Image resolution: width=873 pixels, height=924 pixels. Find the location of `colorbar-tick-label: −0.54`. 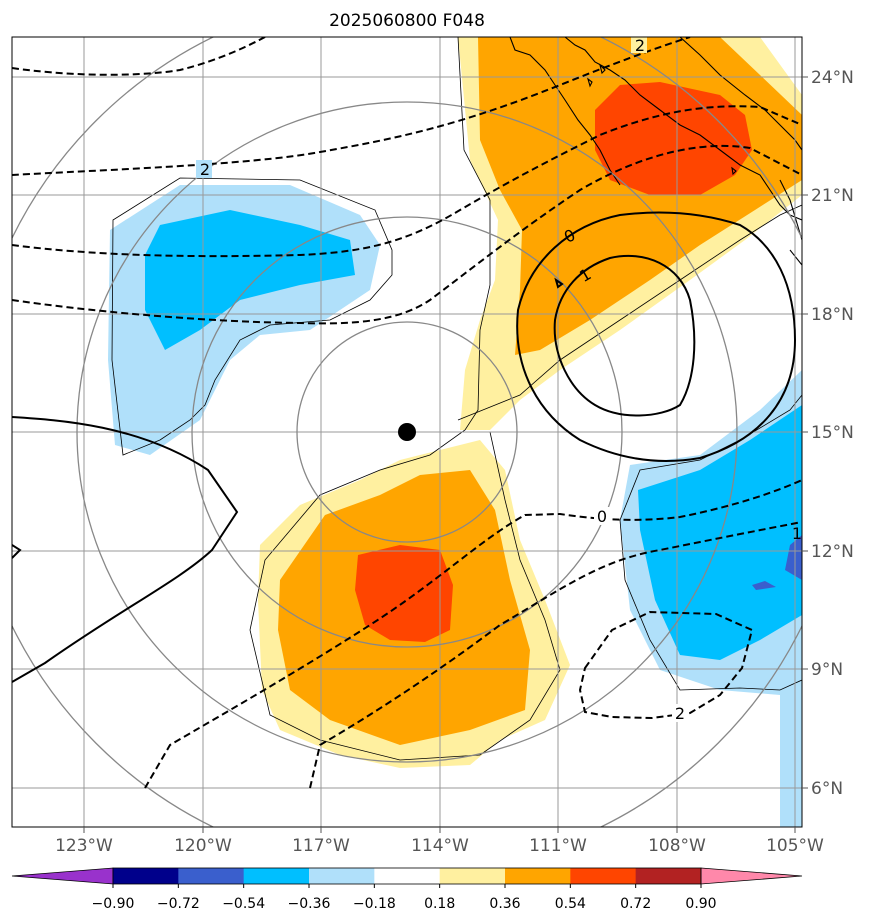

colorbar-tick-label: −0.54 is located at coordinates (243, 904).